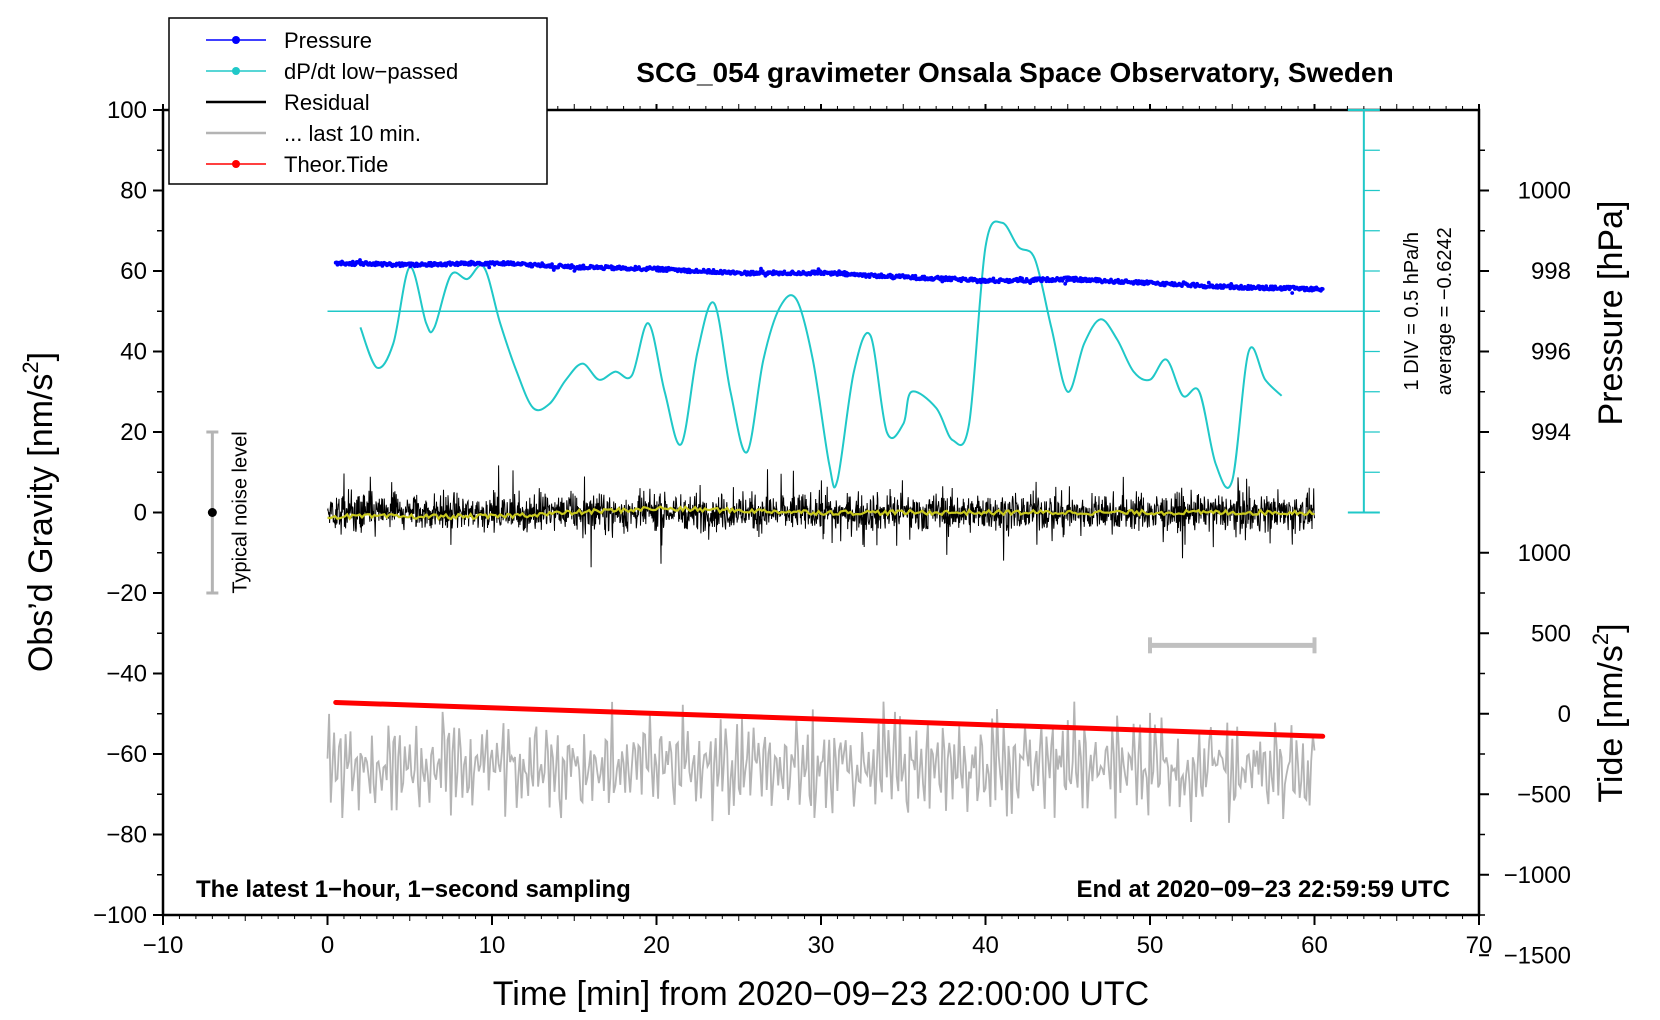 This screenshot has height=1020, width=1660. I want to click on tide-tick-label: 500, so click(1551, 633).